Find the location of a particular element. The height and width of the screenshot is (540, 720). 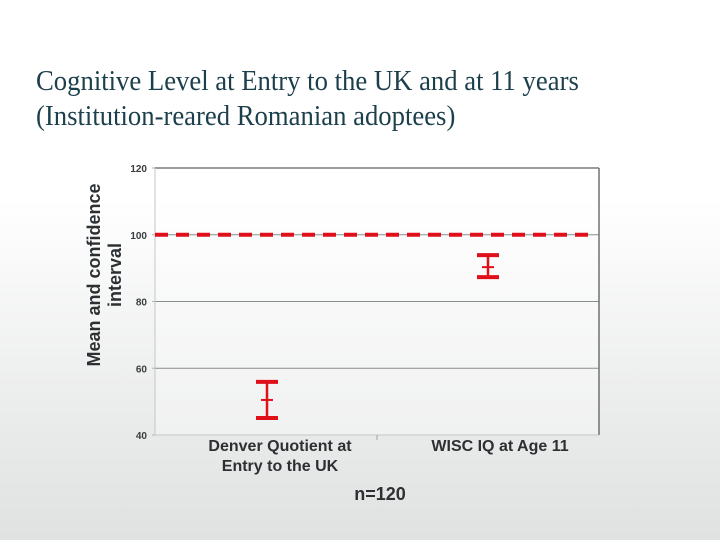

y-tick-label: 100 is located at coordinates (138, 236).